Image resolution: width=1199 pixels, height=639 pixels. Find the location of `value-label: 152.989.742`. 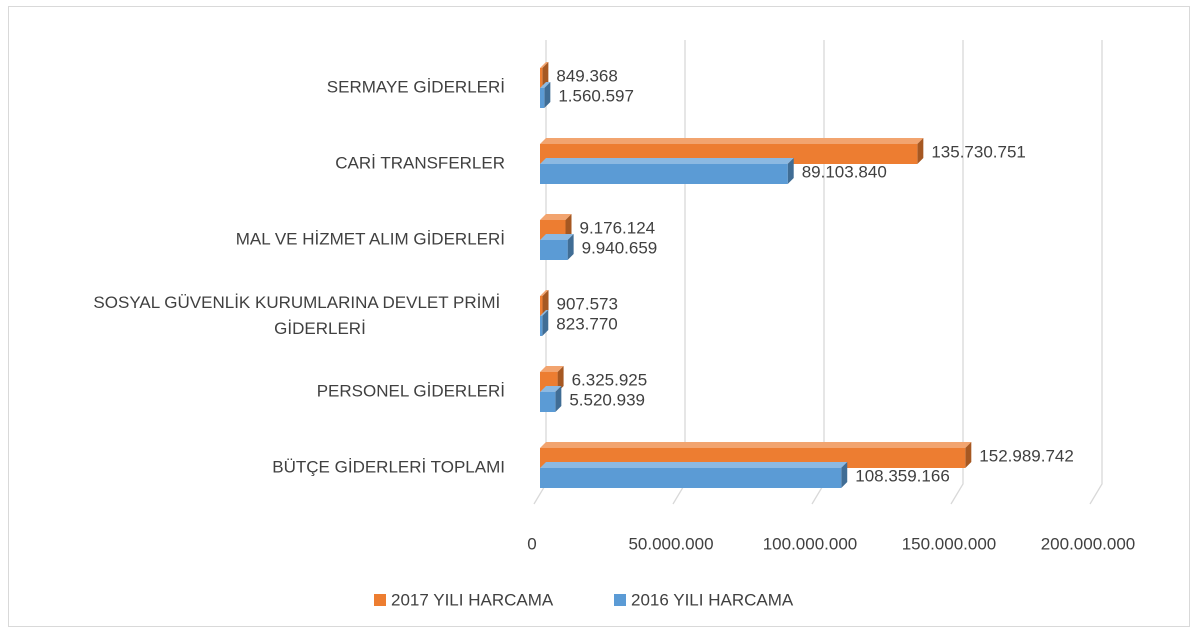

value-label: 152.989.742 is located at coordinates (1026, 455).